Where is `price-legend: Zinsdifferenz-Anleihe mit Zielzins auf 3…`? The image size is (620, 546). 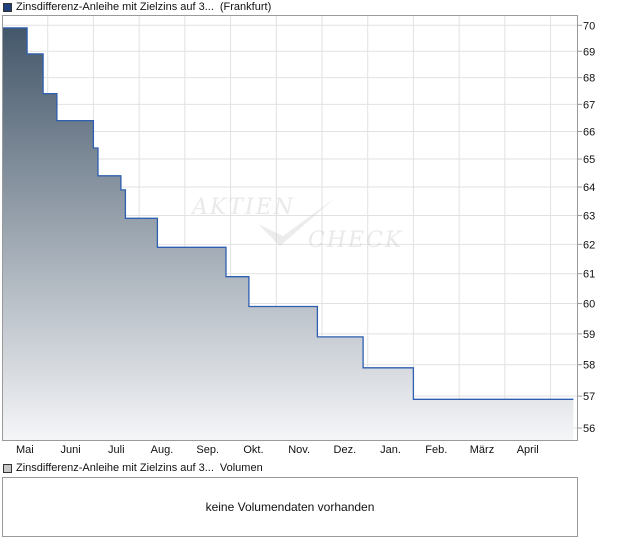
price-legend: Zinsdifferenz-Anleihe mit Zielzins auf 3… is located at coordinates (137, 7).